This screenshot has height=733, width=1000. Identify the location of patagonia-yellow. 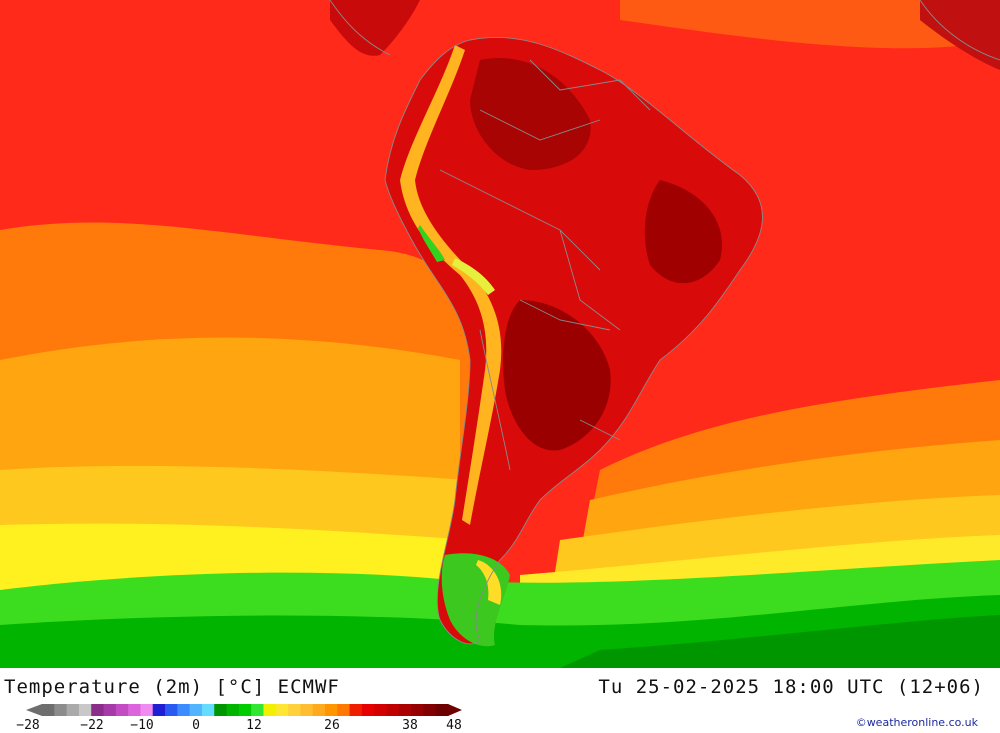
(489, 582).